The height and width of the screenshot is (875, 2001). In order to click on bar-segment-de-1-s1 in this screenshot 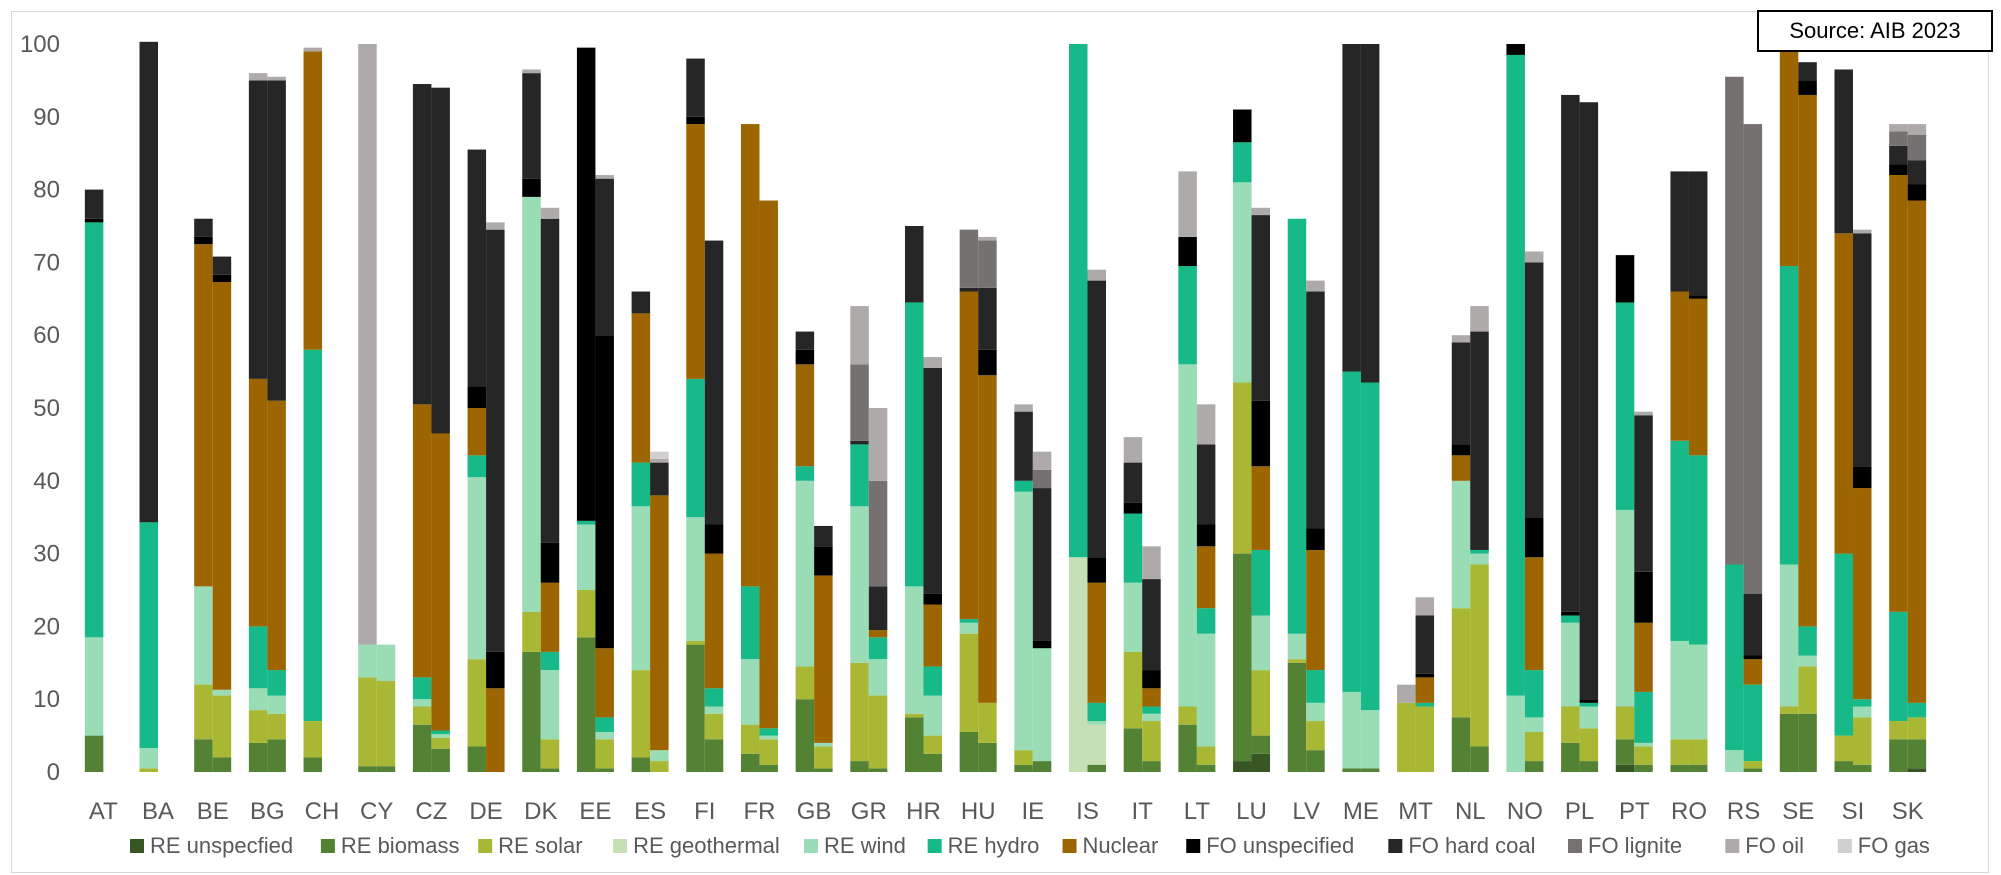, I will do `click(477, 759)`.